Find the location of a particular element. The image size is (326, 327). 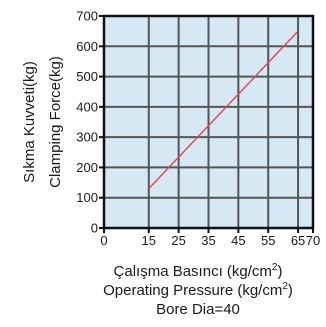

y-axis-title-line: Clamping Force(kg) is located at coordinates (55, 122).